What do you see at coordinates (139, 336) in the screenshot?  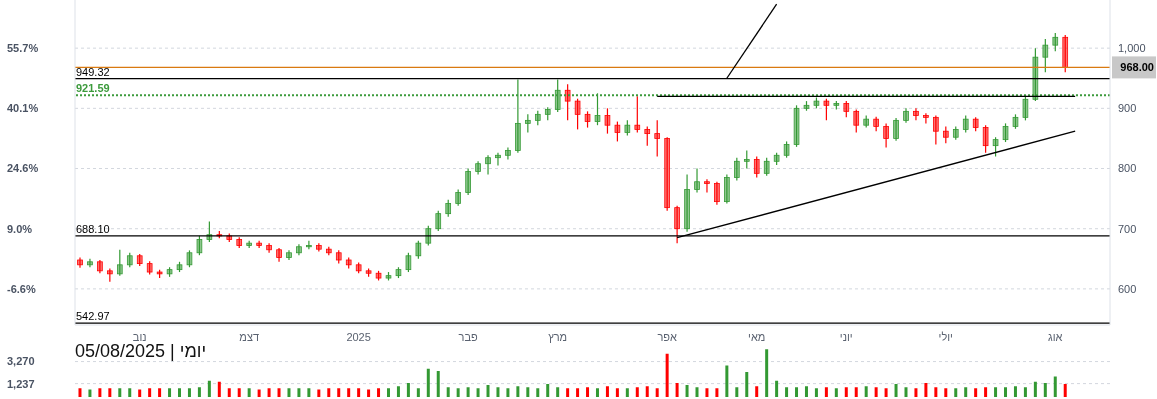 I see `x-tick-label: נוב` at bounding box center [139, 336].